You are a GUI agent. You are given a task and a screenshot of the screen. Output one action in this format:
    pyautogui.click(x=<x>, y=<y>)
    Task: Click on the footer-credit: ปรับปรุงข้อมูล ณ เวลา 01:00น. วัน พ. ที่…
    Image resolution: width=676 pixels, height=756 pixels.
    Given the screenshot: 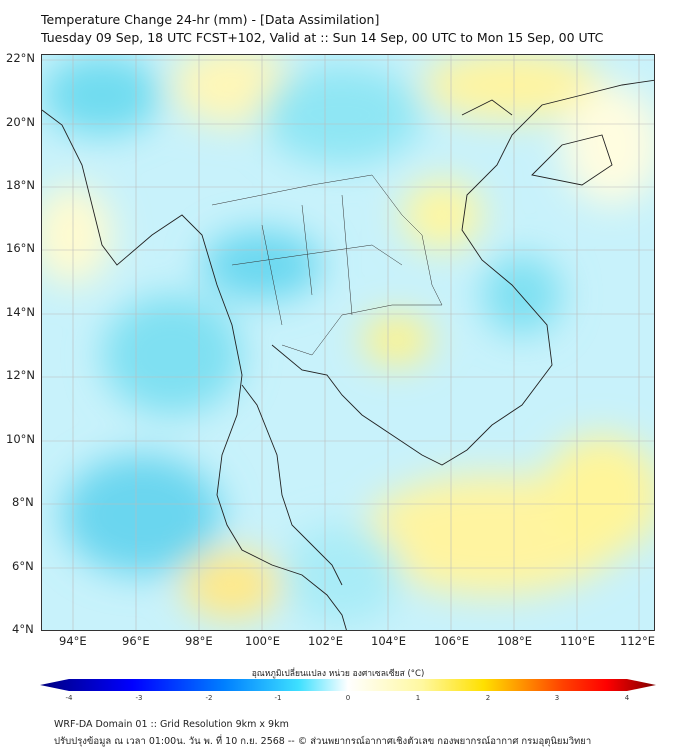 What is the action you would take?
    pyautogui.click(x=323, y=741)
    